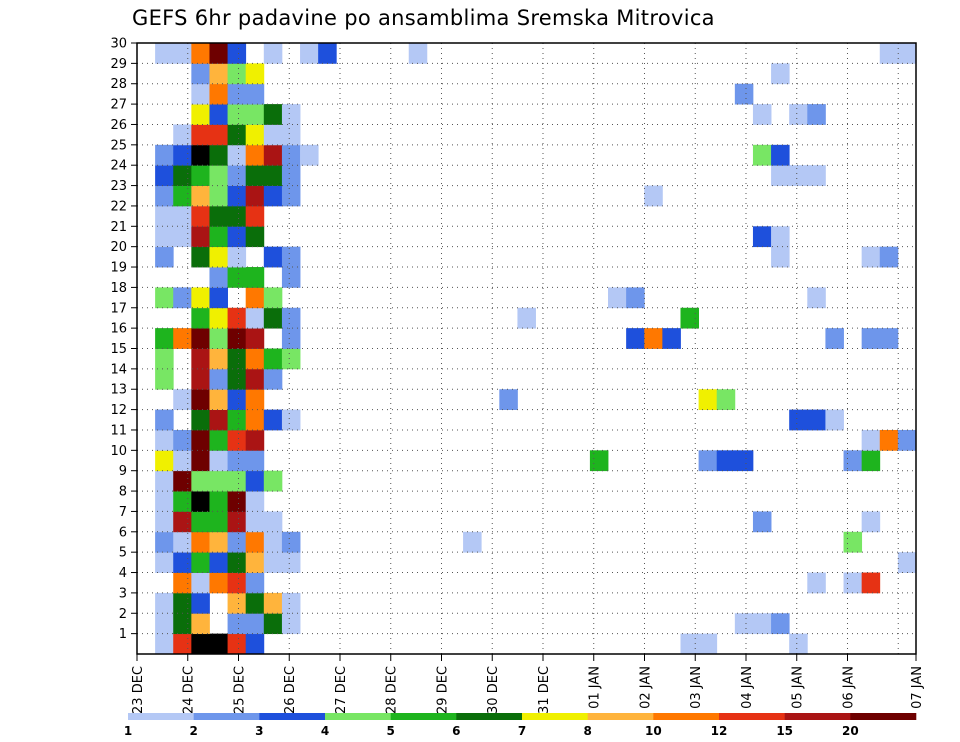  Describe the element at coordinates (752, 716) in the screenshot. I see `legend-swatch` at that location.